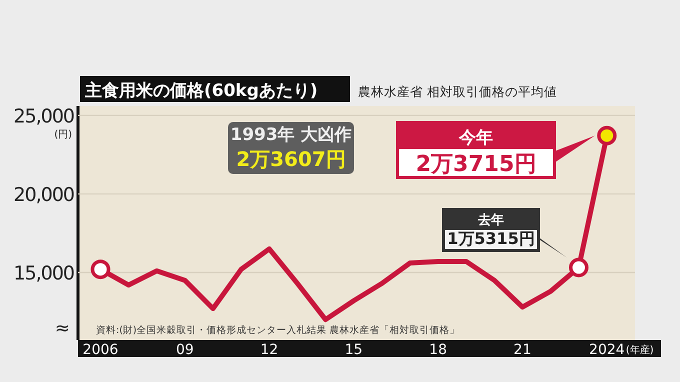  What do you see at coordinates (185, 350) in the screenshot?
I see `x-tick-label: 09` at bounding box center [185, 350].